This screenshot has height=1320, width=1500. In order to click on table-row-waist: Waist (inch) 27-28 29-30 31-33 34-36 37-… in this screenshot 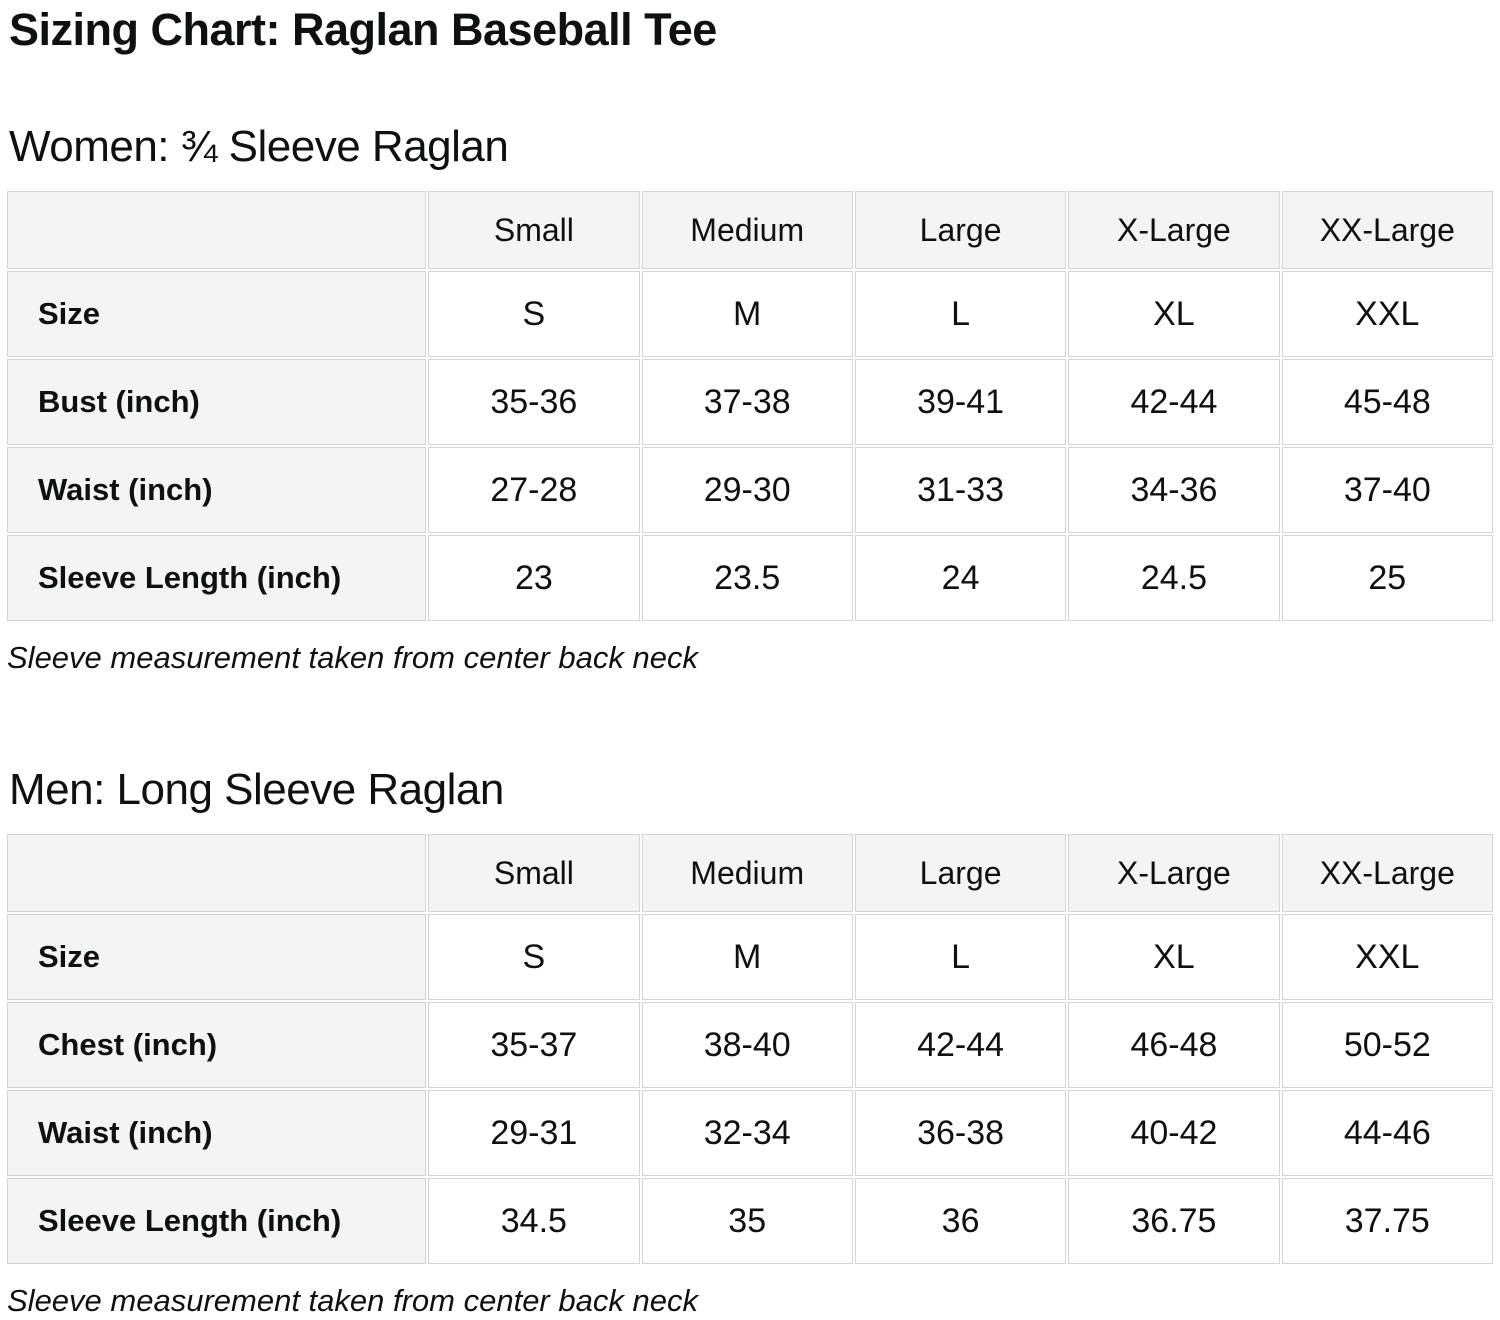, I will do `click(750, 490)`.